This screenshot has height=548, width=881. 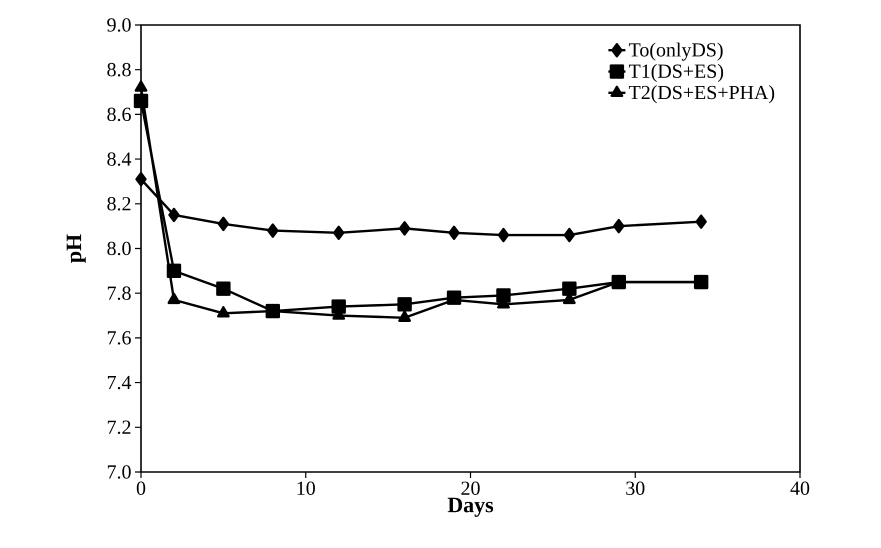 I want to click on legend-label: To(onlyDS), so click(x=675, y=51).